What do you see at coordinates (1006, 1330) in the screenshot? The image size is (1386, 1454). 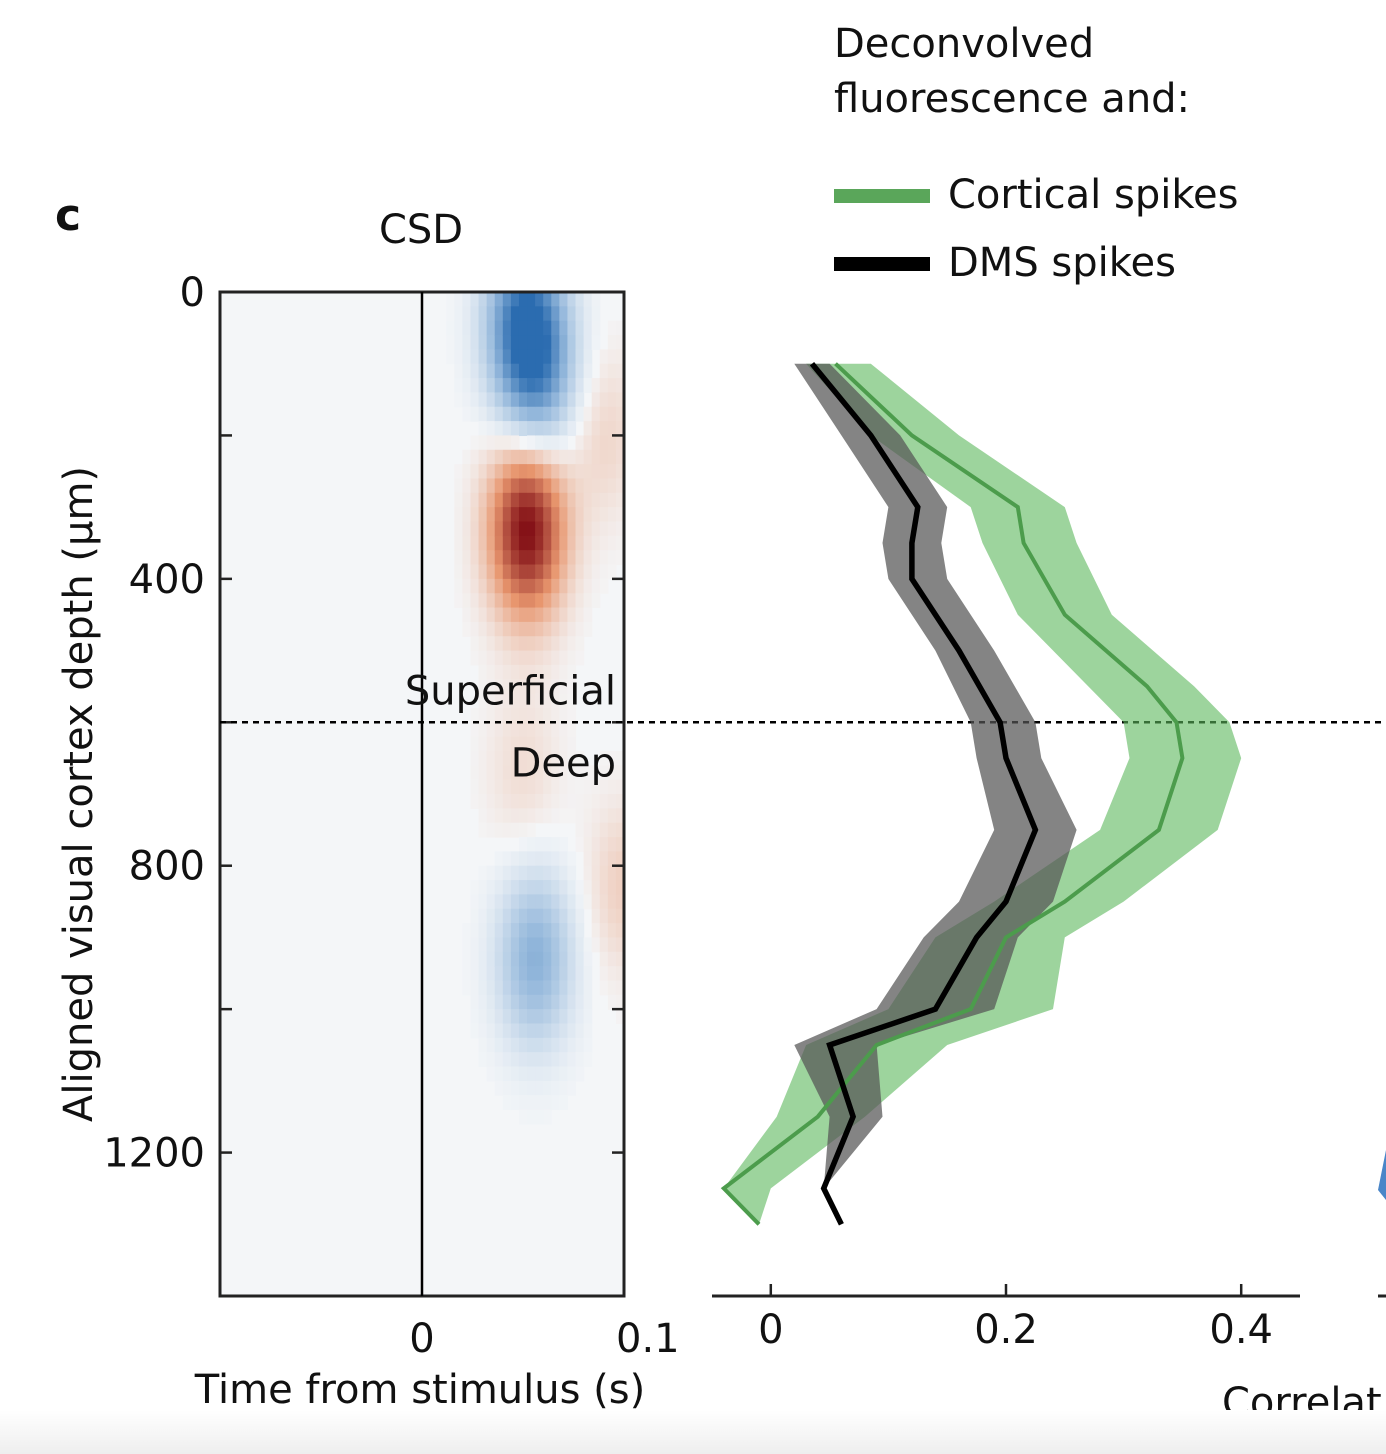 I see `correlation-tick-label: 0.2` at bounding box center [1006, 1330].